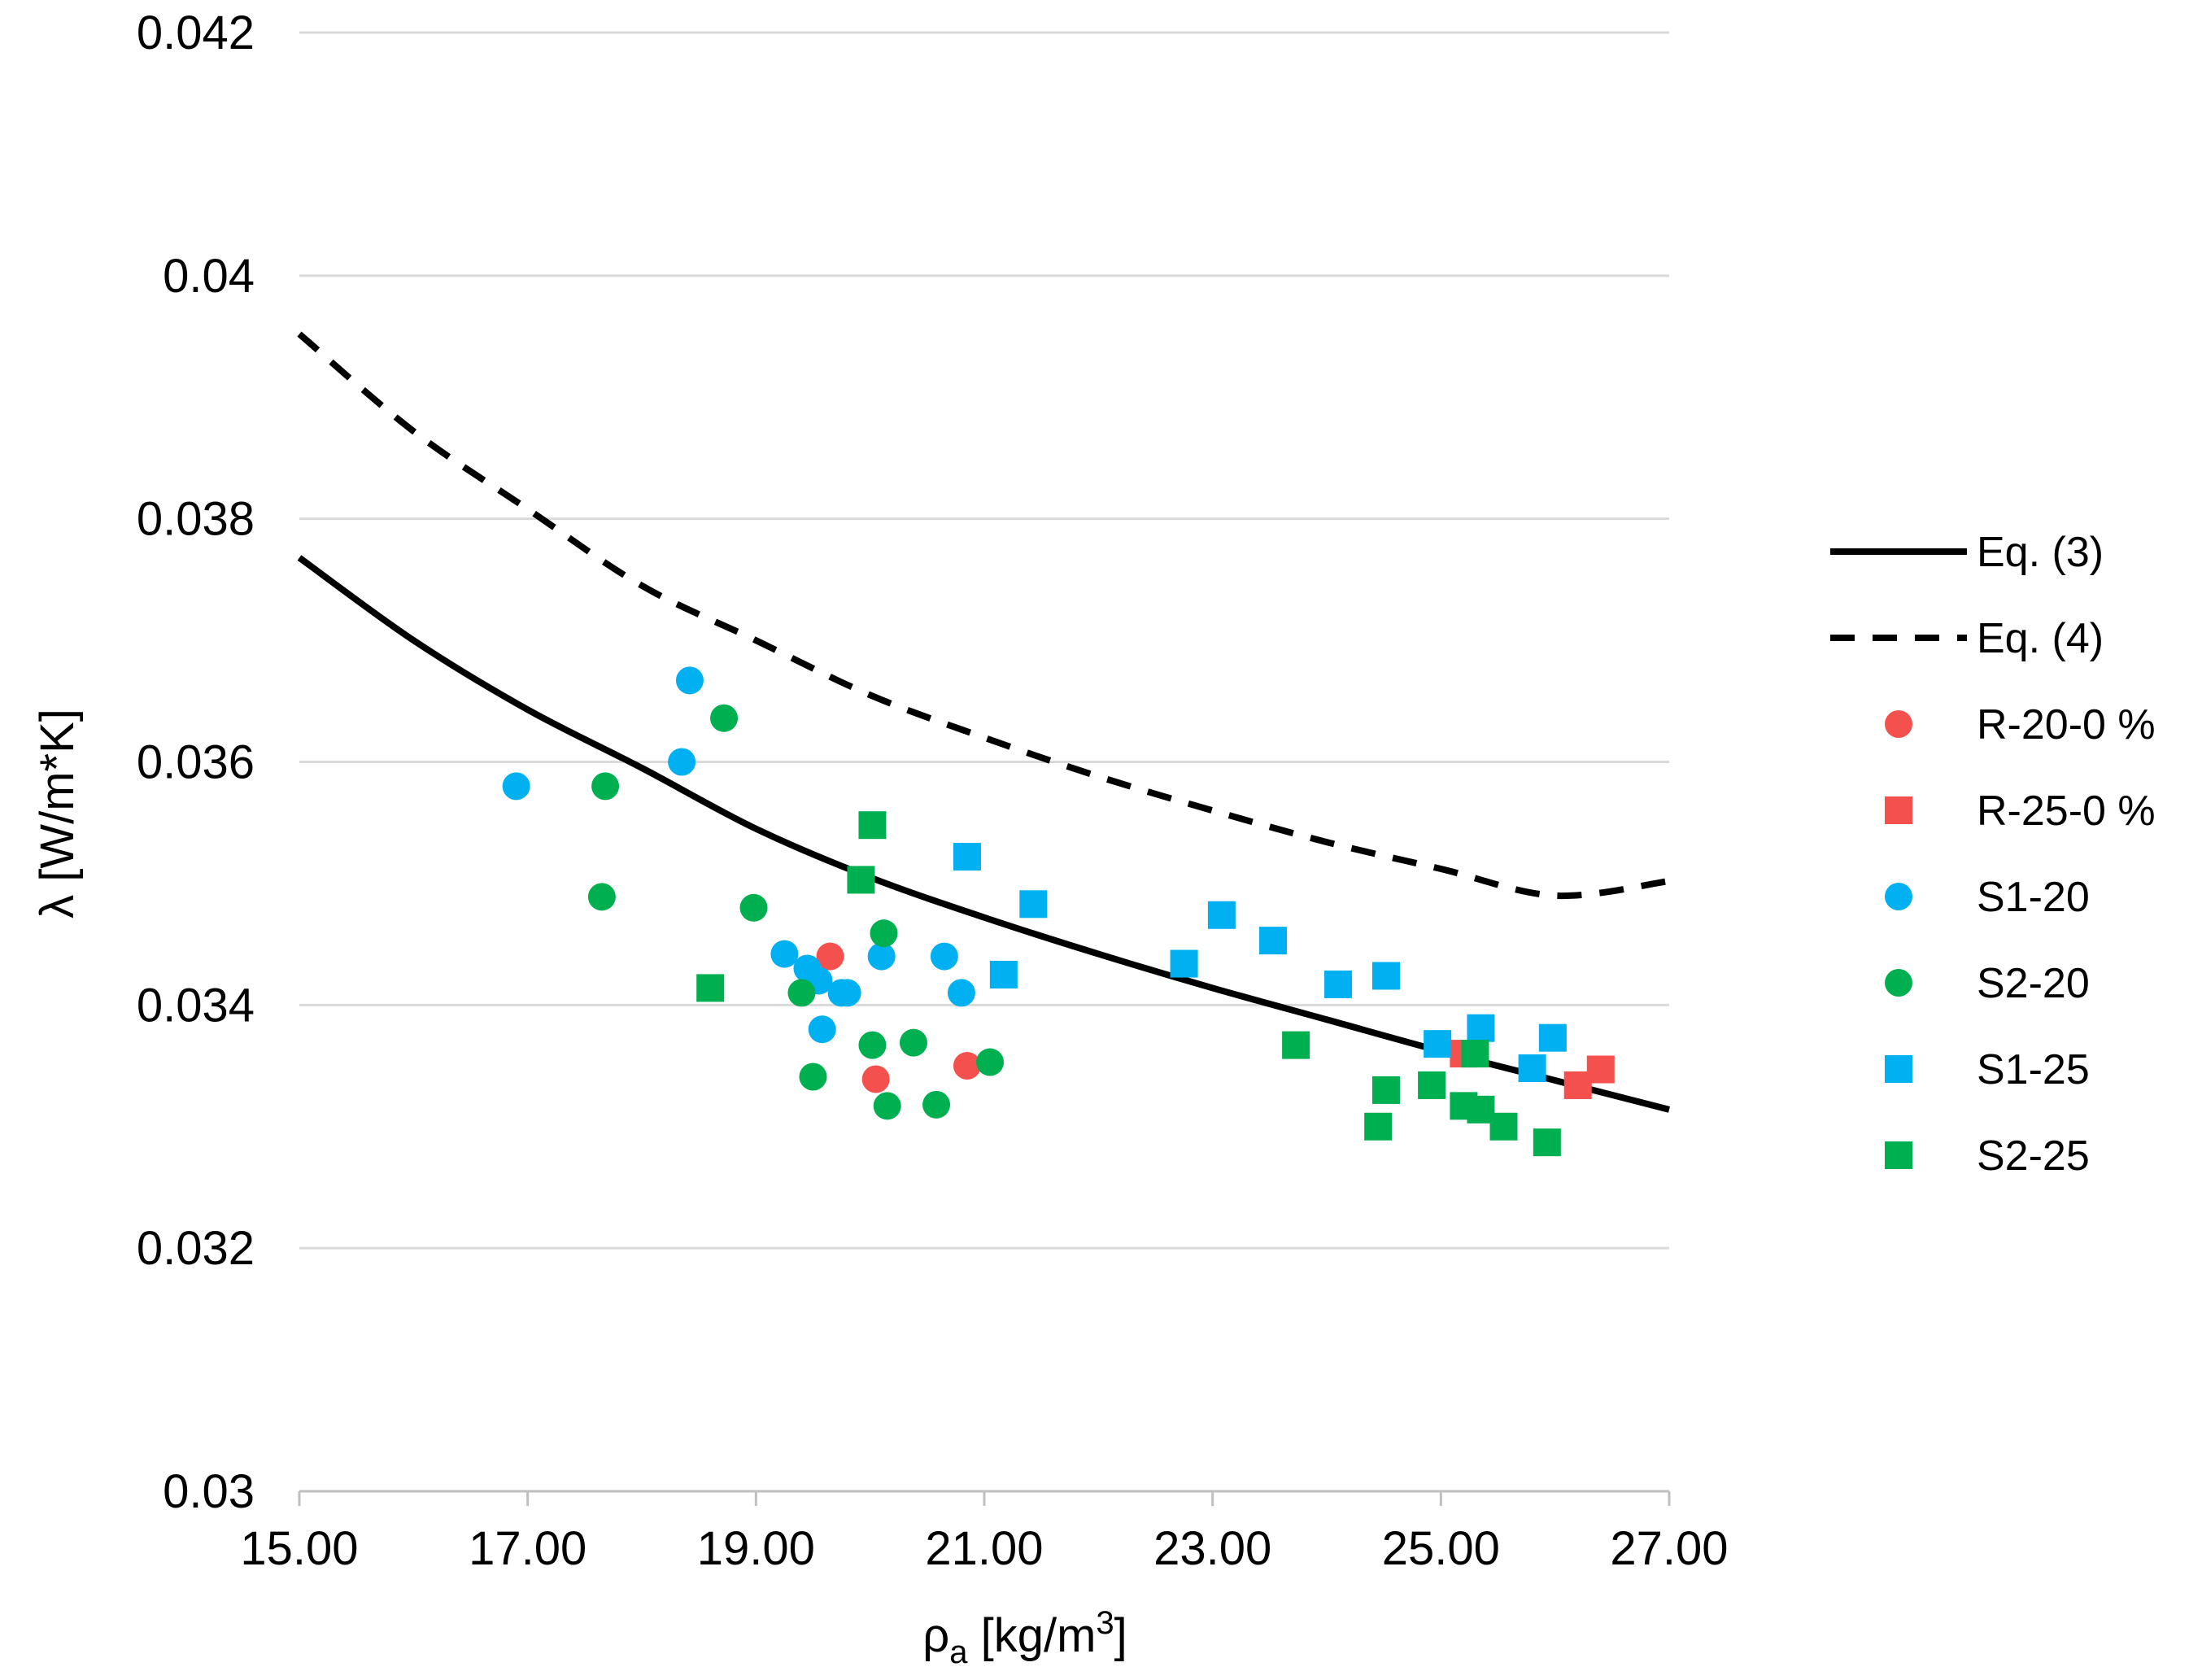 This screenshot has height=1680, width=2202. What do you see at coordinates (1441, 1549) in the screenshot?
I see `x-tick-label: 25.00` at bounding box center [1441, 1549].